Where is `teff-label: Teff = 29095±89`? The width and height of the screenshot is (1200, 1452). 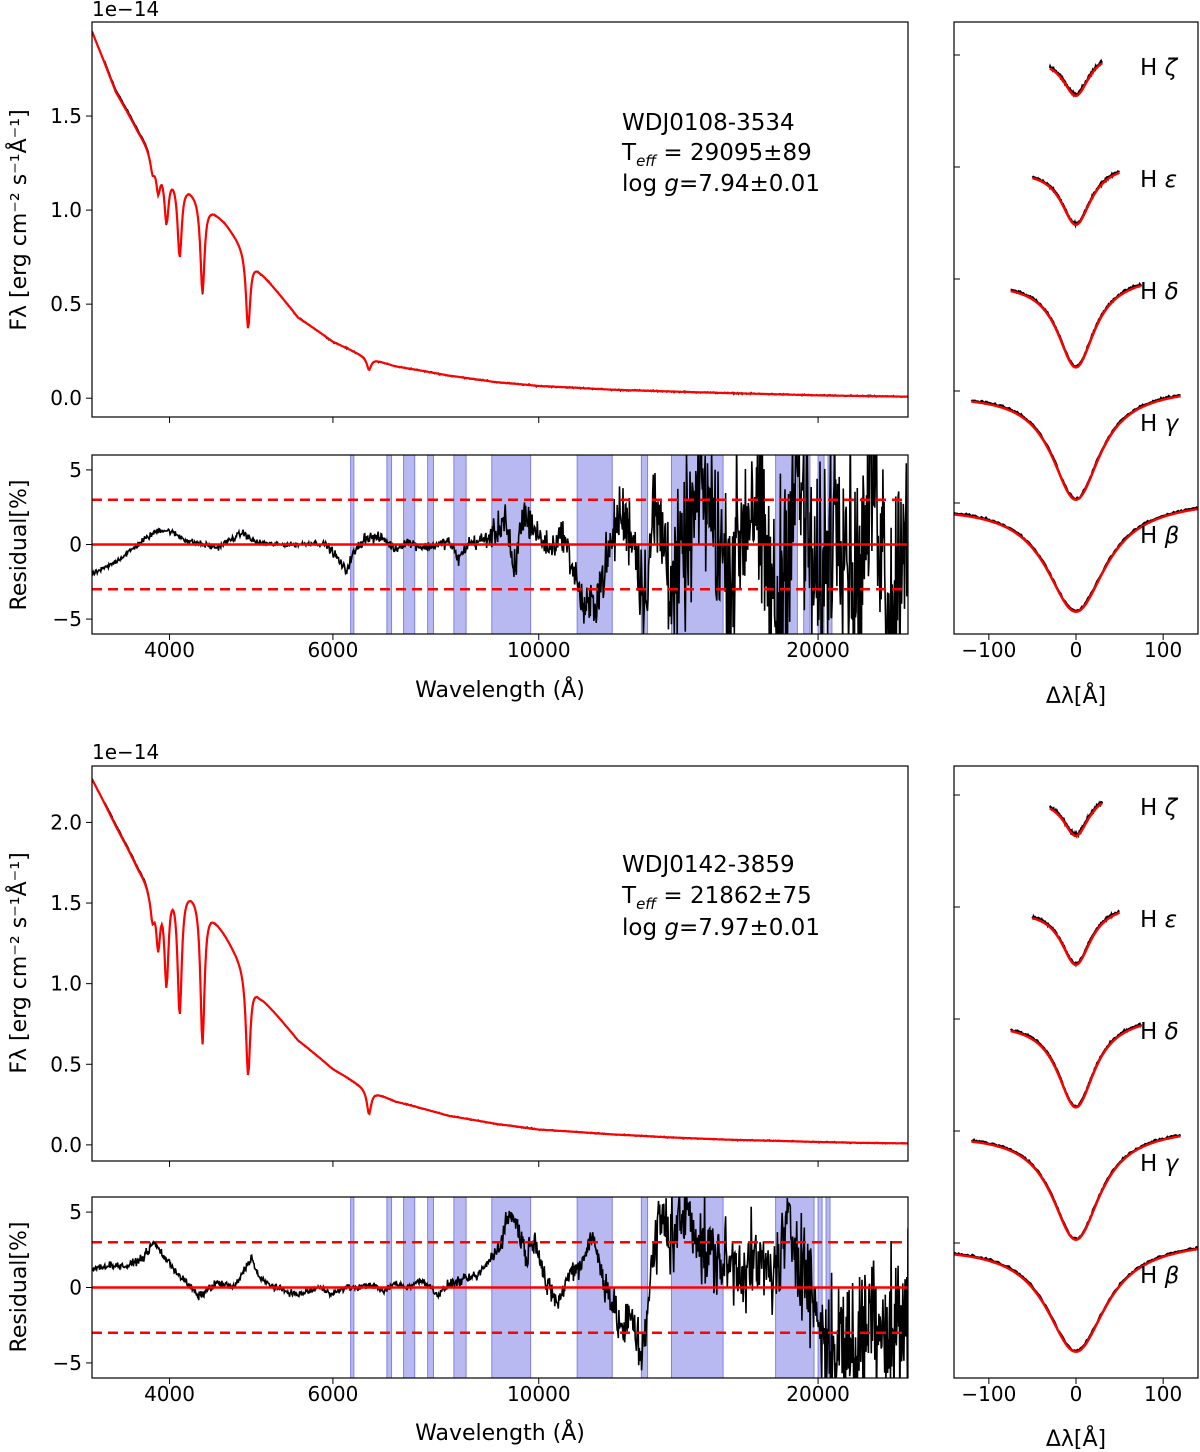 teff-label: Teff = 29095±89 is located at coordinates (716, 155).